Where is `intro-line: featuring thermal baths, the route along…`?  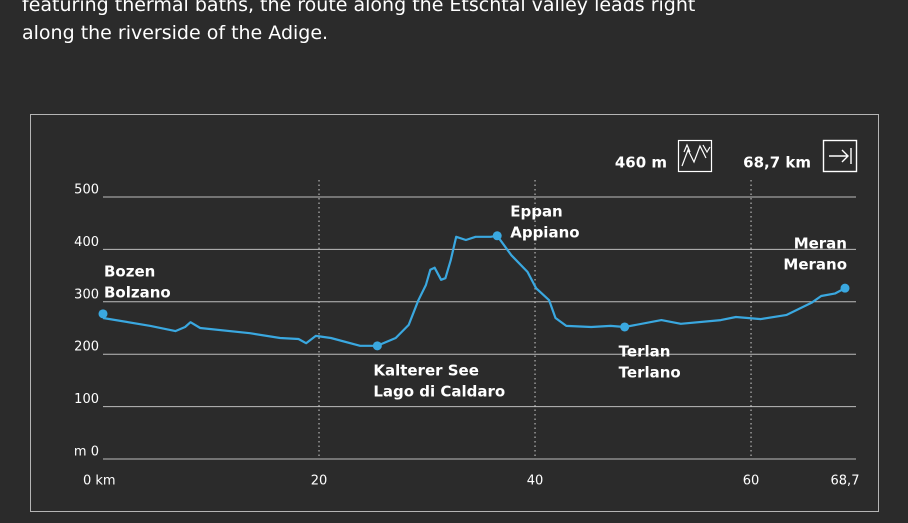 intro-line: featuring thermal baths, the route along… is located at coordinates (359, 8).